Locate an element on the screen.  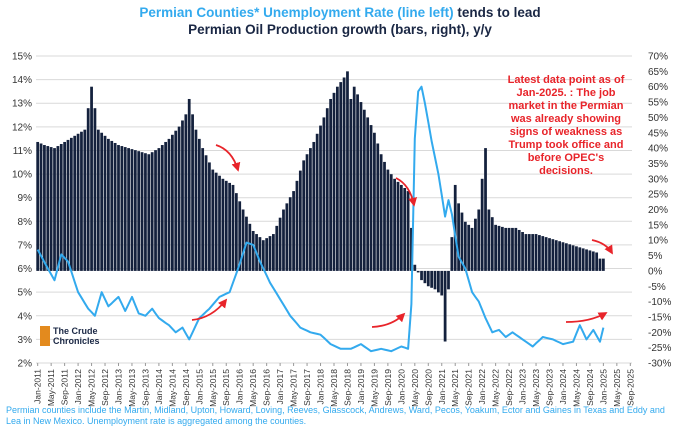
left-tick-label: 8% is located at coordinates (25, 222).